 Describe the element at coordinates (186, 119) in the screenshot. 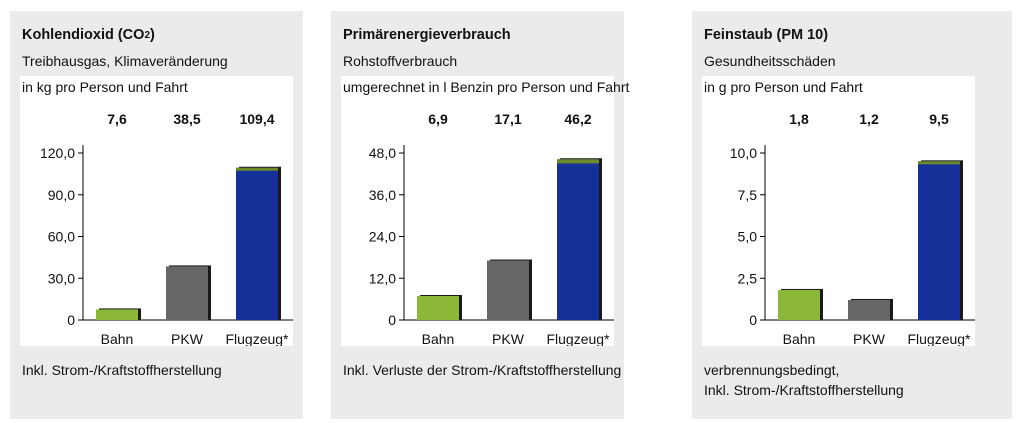

I see `value-label: 38,5` at that location.